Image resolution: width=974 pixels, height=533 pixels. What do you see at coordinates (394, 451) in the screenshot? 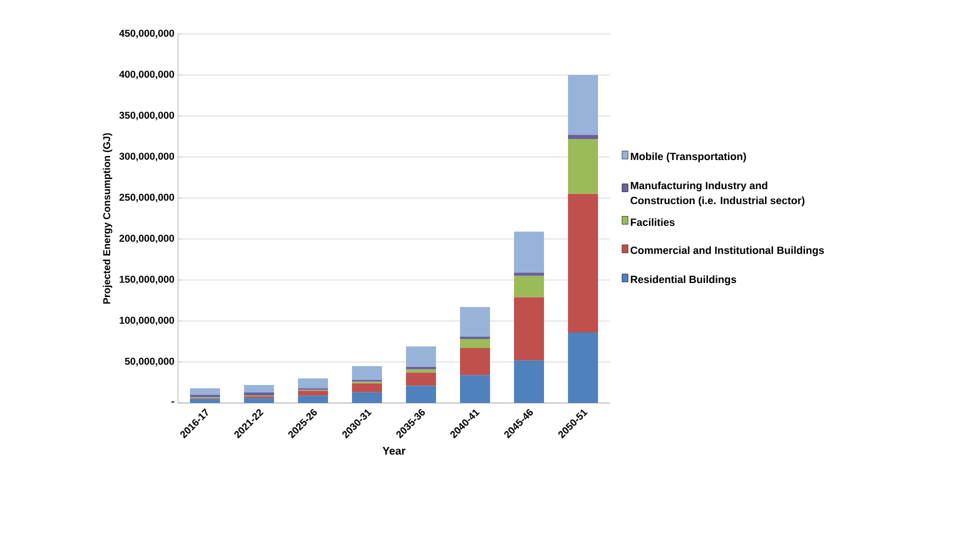
I see `x-axis-title: Year` at bounding box center [394, 451].